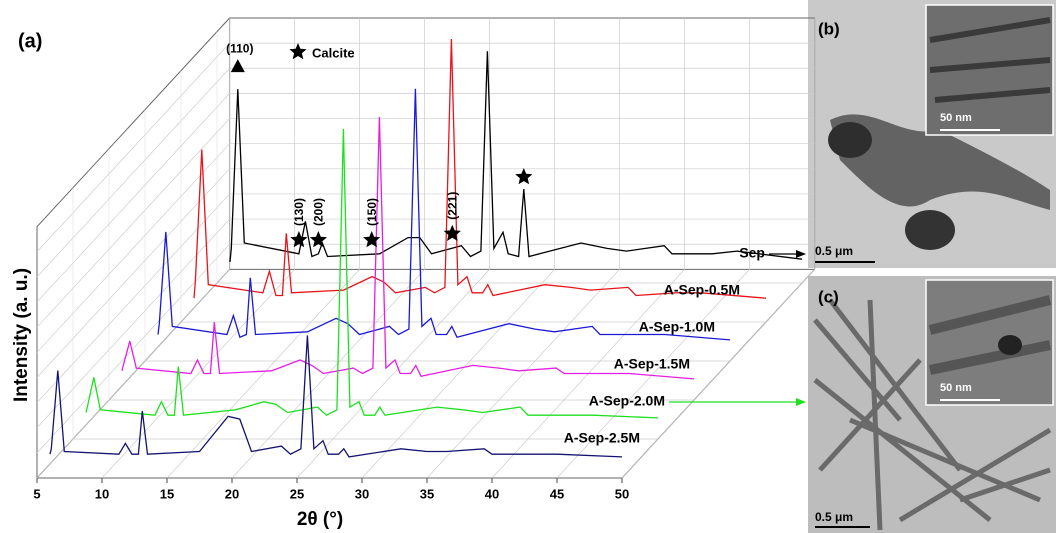 This screenshot has width=1056, height=533. What do you see at coordinates (237, 66) in the screenshot?
I see `peak-marker` at bounding box center [237, 66].